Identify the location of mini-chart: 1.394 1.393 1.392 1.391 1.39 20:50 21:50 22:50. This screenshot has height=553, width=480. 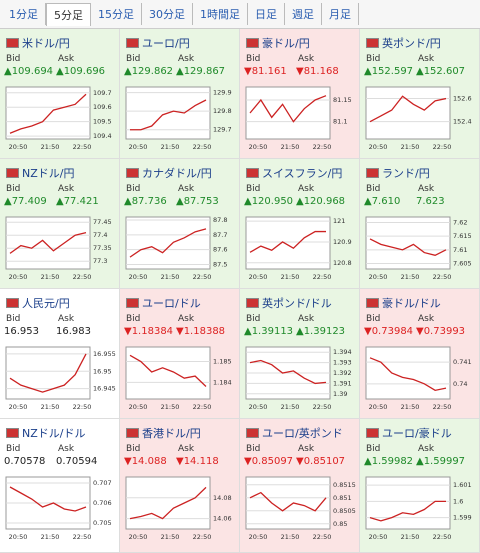
(298, 378).